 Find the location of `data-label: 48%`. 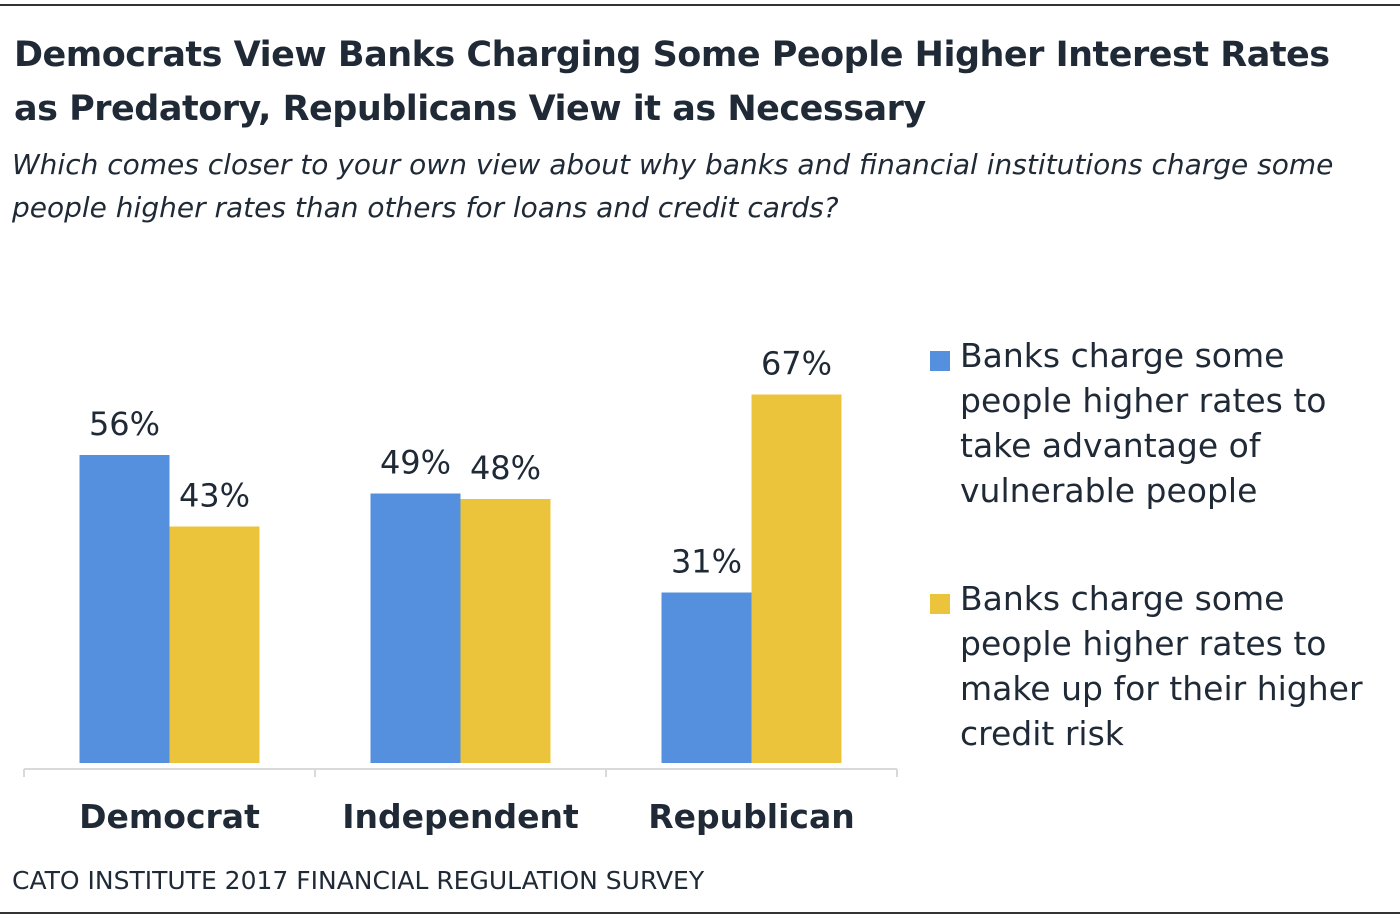

data-label: 48% is located at coordinates (505, 468).